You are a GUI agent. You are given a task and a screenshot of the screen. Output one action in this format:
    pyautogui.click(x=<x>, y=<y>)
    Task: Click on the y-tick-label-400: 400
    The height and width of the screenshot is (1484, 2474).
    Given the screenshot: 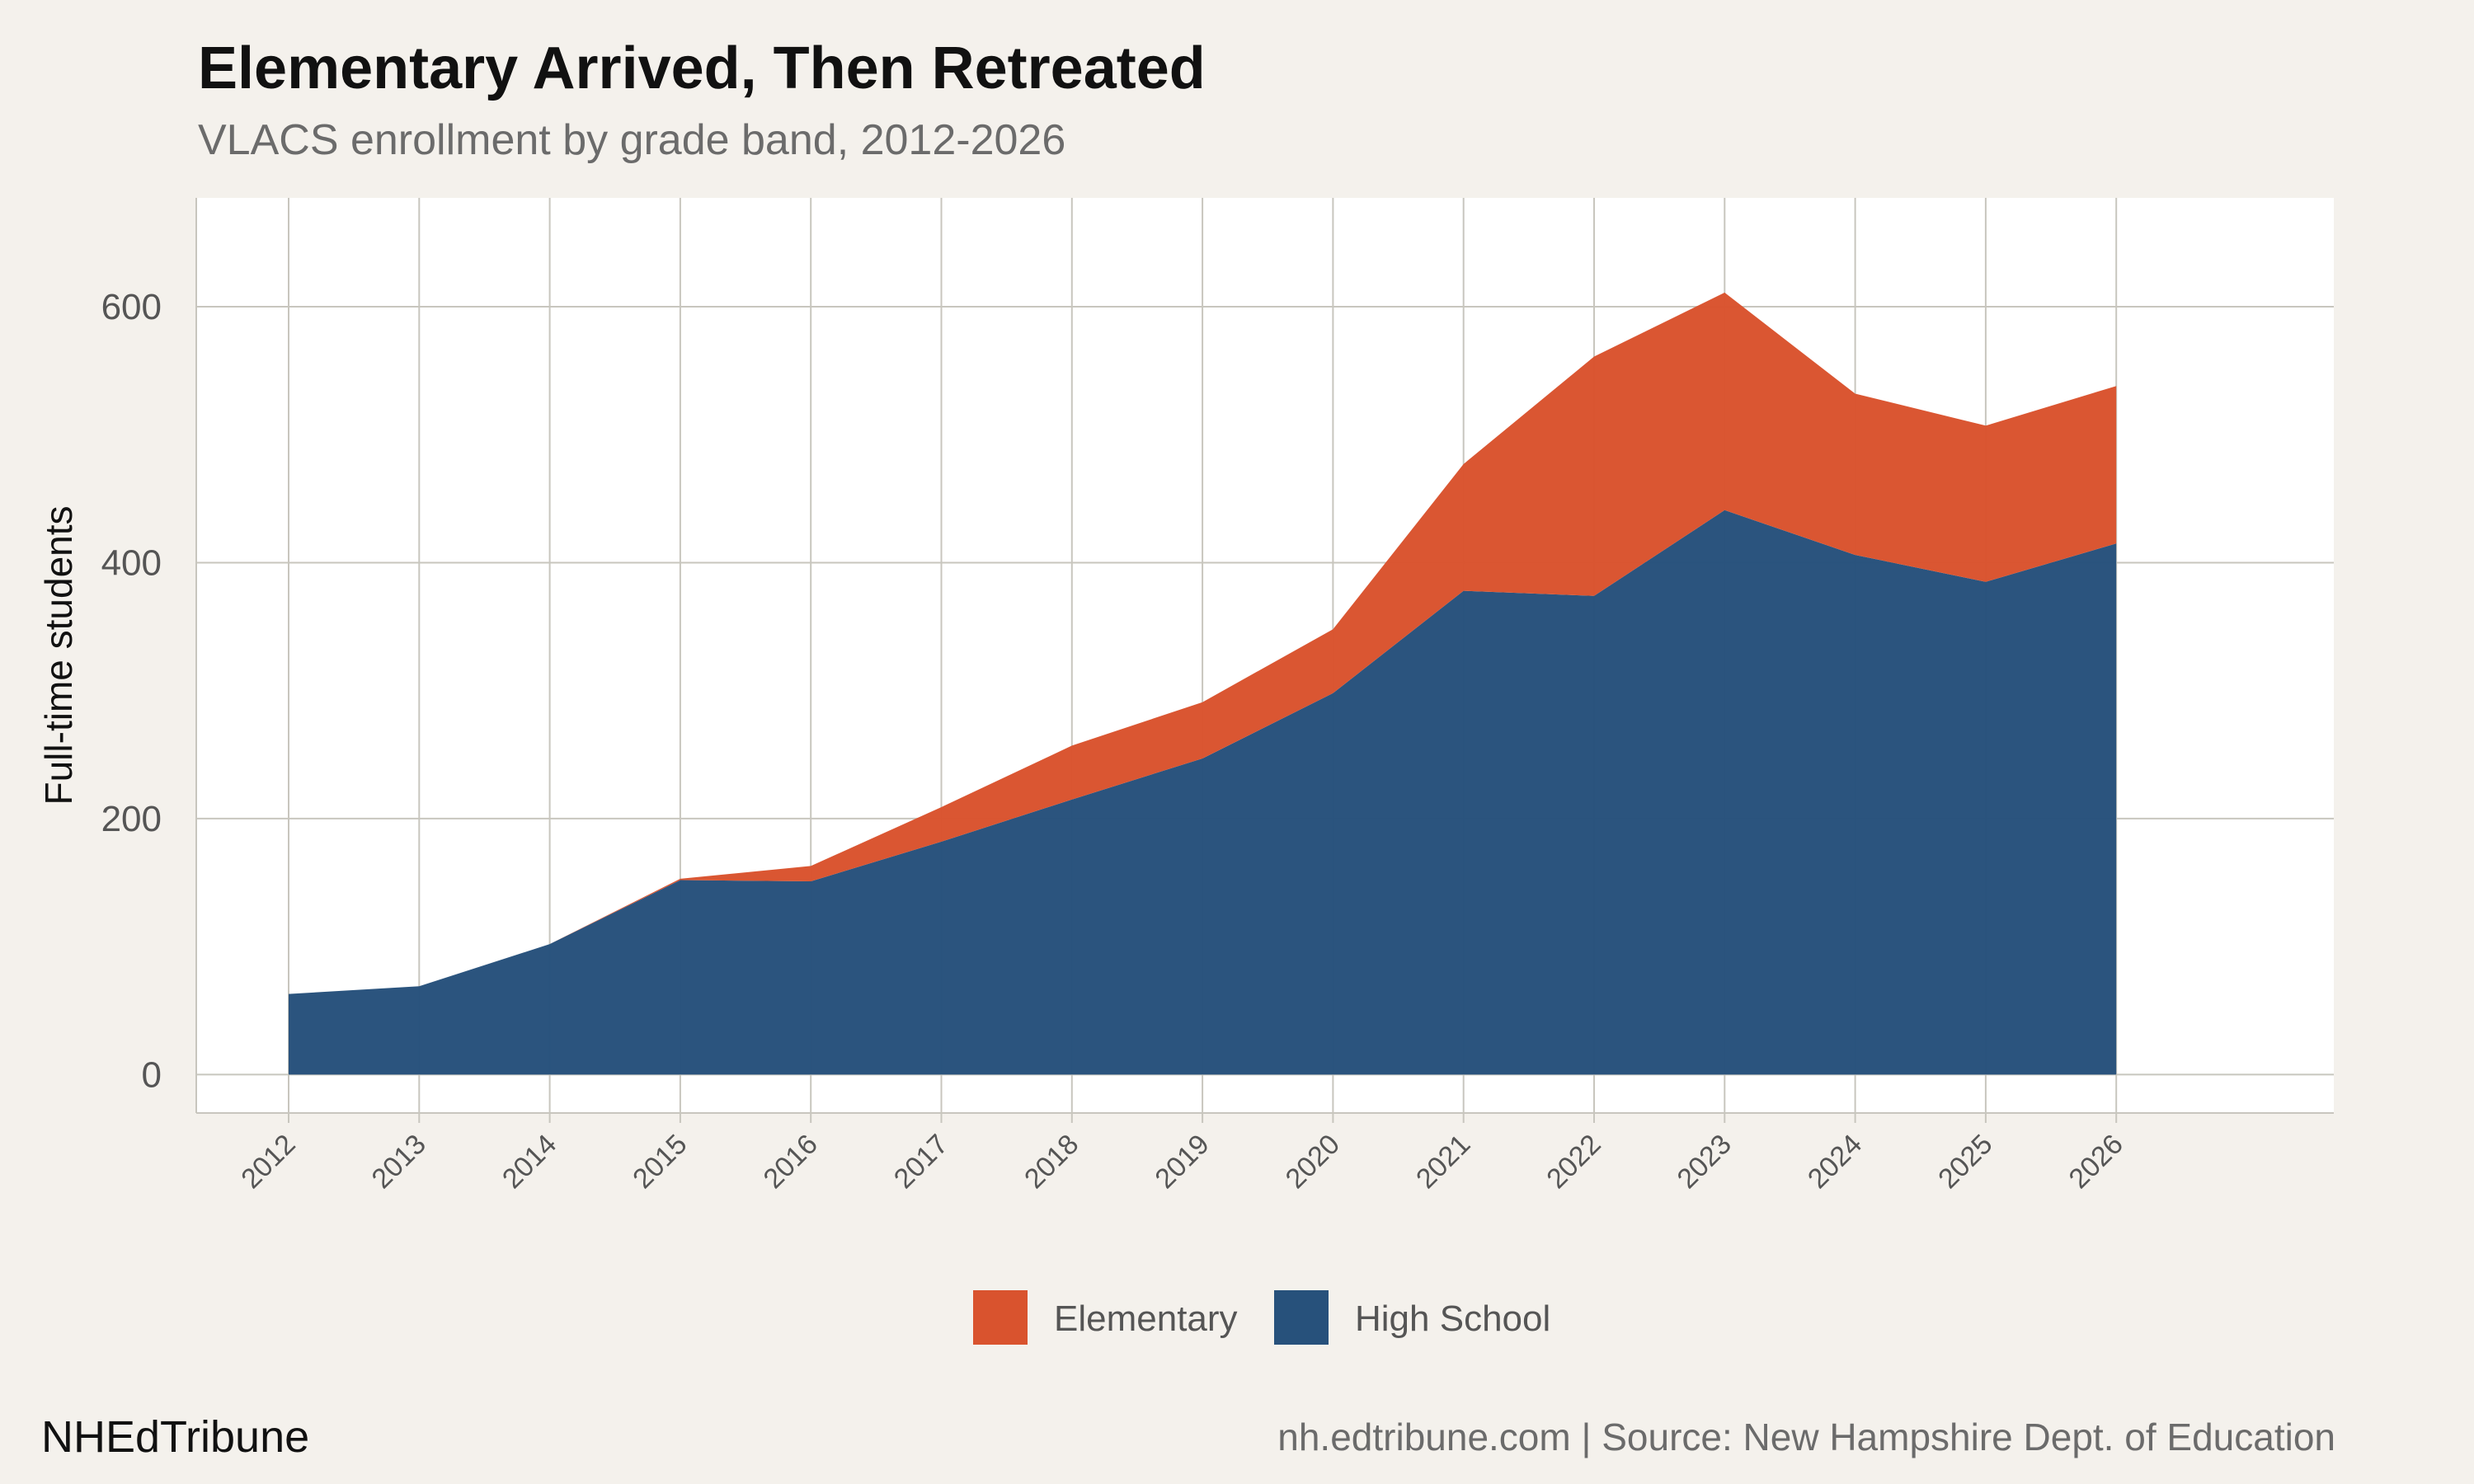 What is the action you would take?
    pyautogui.click(x=131, y=562)
    